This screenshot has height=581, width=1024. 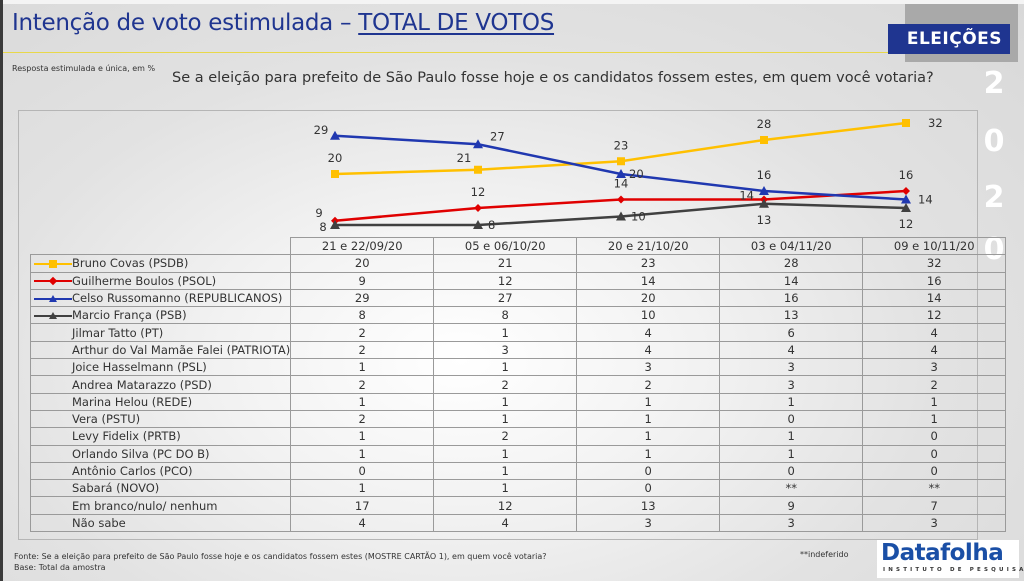 I want to click on table-cell: 10, so click(x=648, y=315).